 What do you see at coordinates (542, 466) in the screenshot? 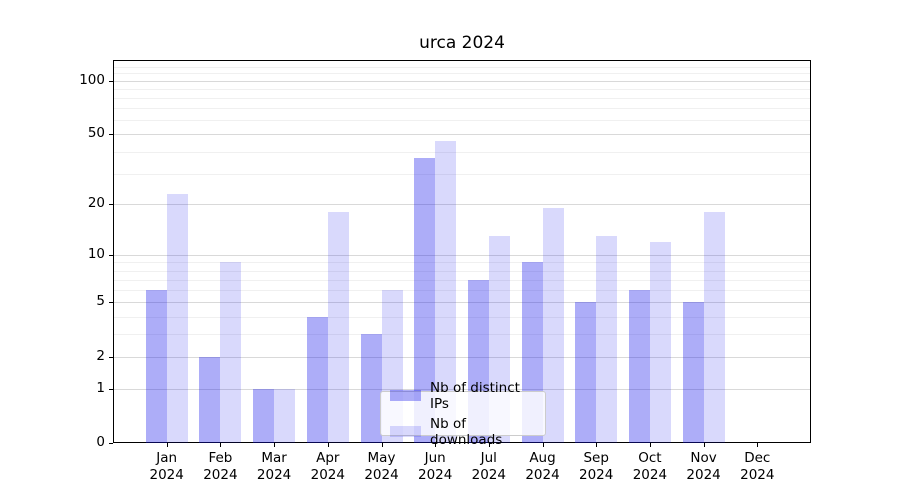
I see `x-axis-tick-label: Aug 2024` at bounding box center [542, 466].